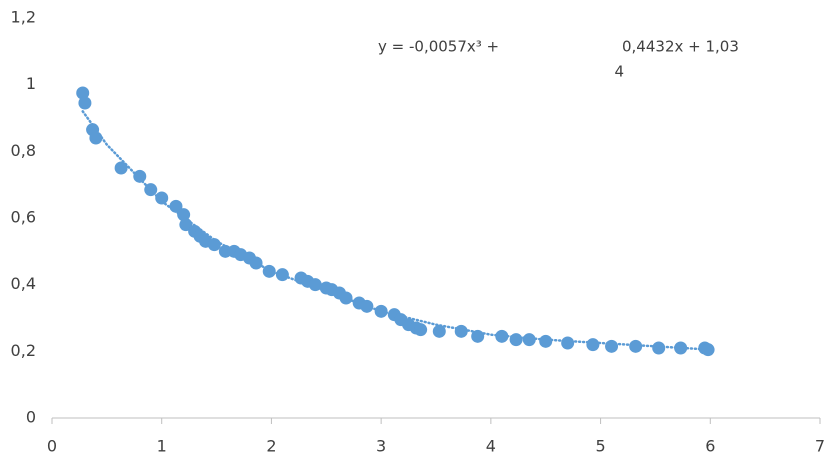 The width and height of the screenshot is (831, 462). What do you see at coordinates (271, 446) in the screenshot?
I see `x-tick-label: 2` at bounding box center [271, 446].